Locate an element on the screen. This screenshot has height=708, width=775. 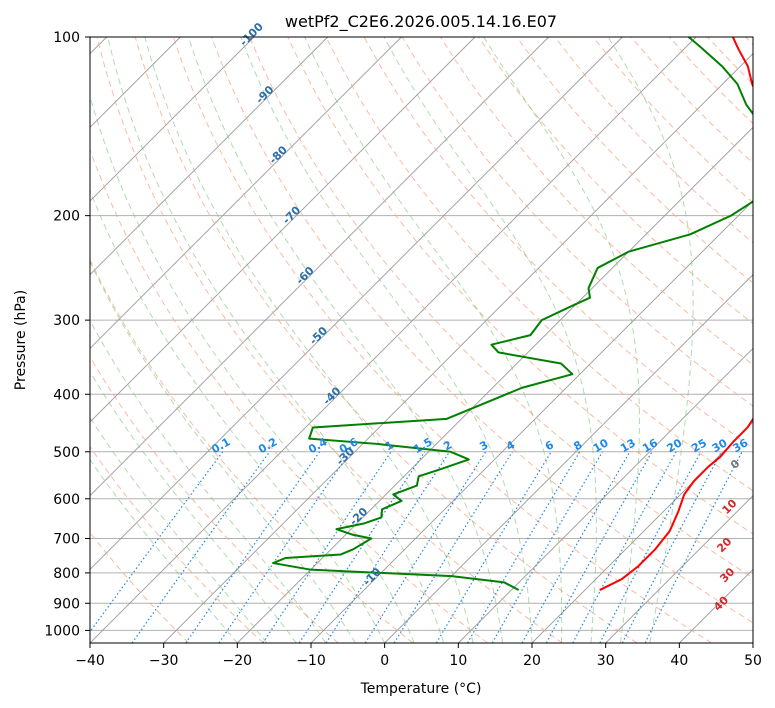
isotherm-label: -20 is located at coordinates (358, 516).